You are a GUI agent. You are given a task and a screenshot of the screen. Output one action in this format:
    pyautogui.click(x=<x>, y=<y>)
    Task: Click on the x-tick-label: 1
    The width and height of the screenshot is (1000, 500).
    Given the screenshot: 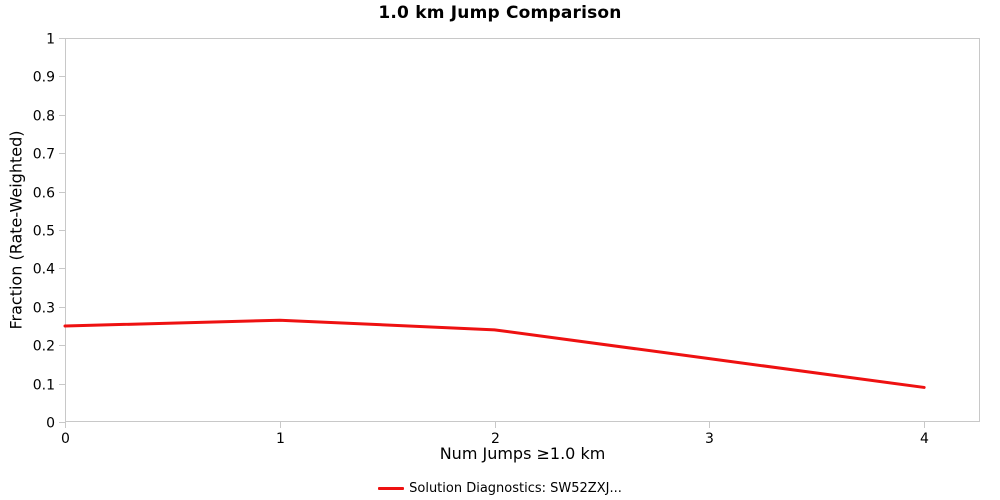 What is the action you would take?
    pyautogui.click(x=280, y=439)
    